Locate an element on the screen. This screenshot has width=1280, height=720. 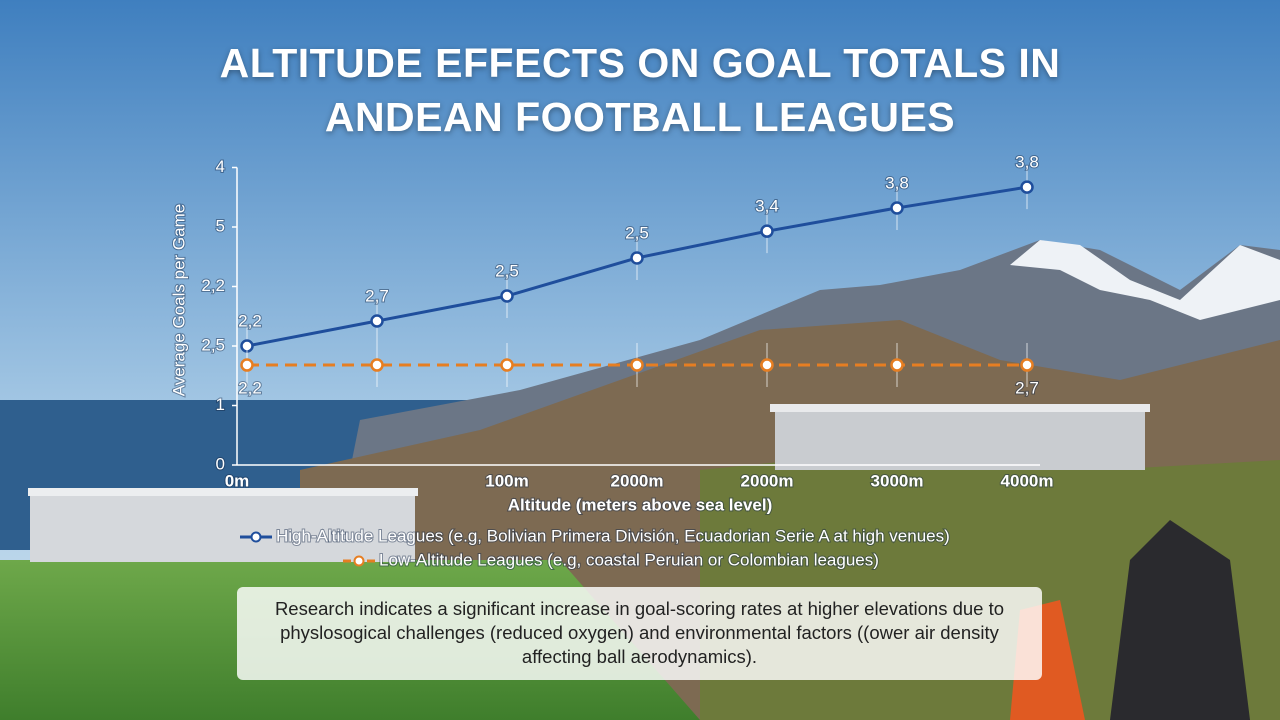
player is located at coordinates (1180, 620).